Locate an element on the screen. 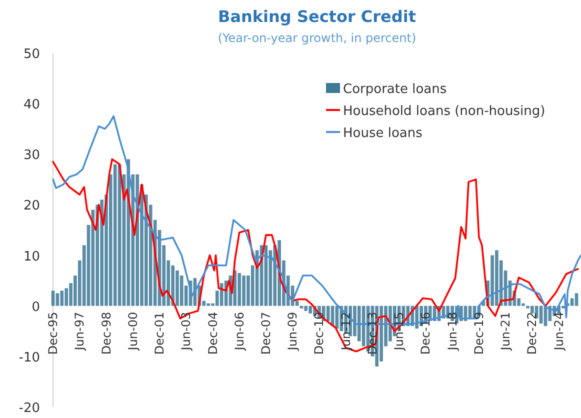 The width and height of the screenshot is (581, 418). y-tick-label: -20 is located at coordinates (29, 408).